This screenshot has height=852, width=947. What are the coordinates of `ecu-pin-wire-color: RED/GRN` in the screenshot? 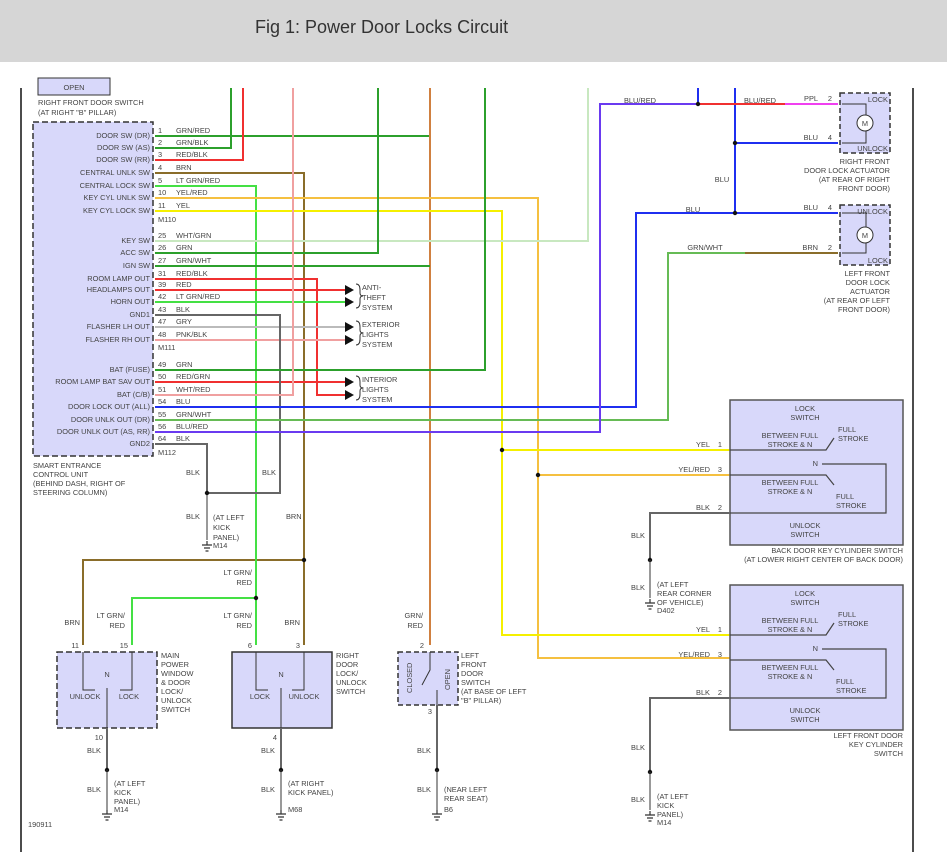 It's located at (193, 376).